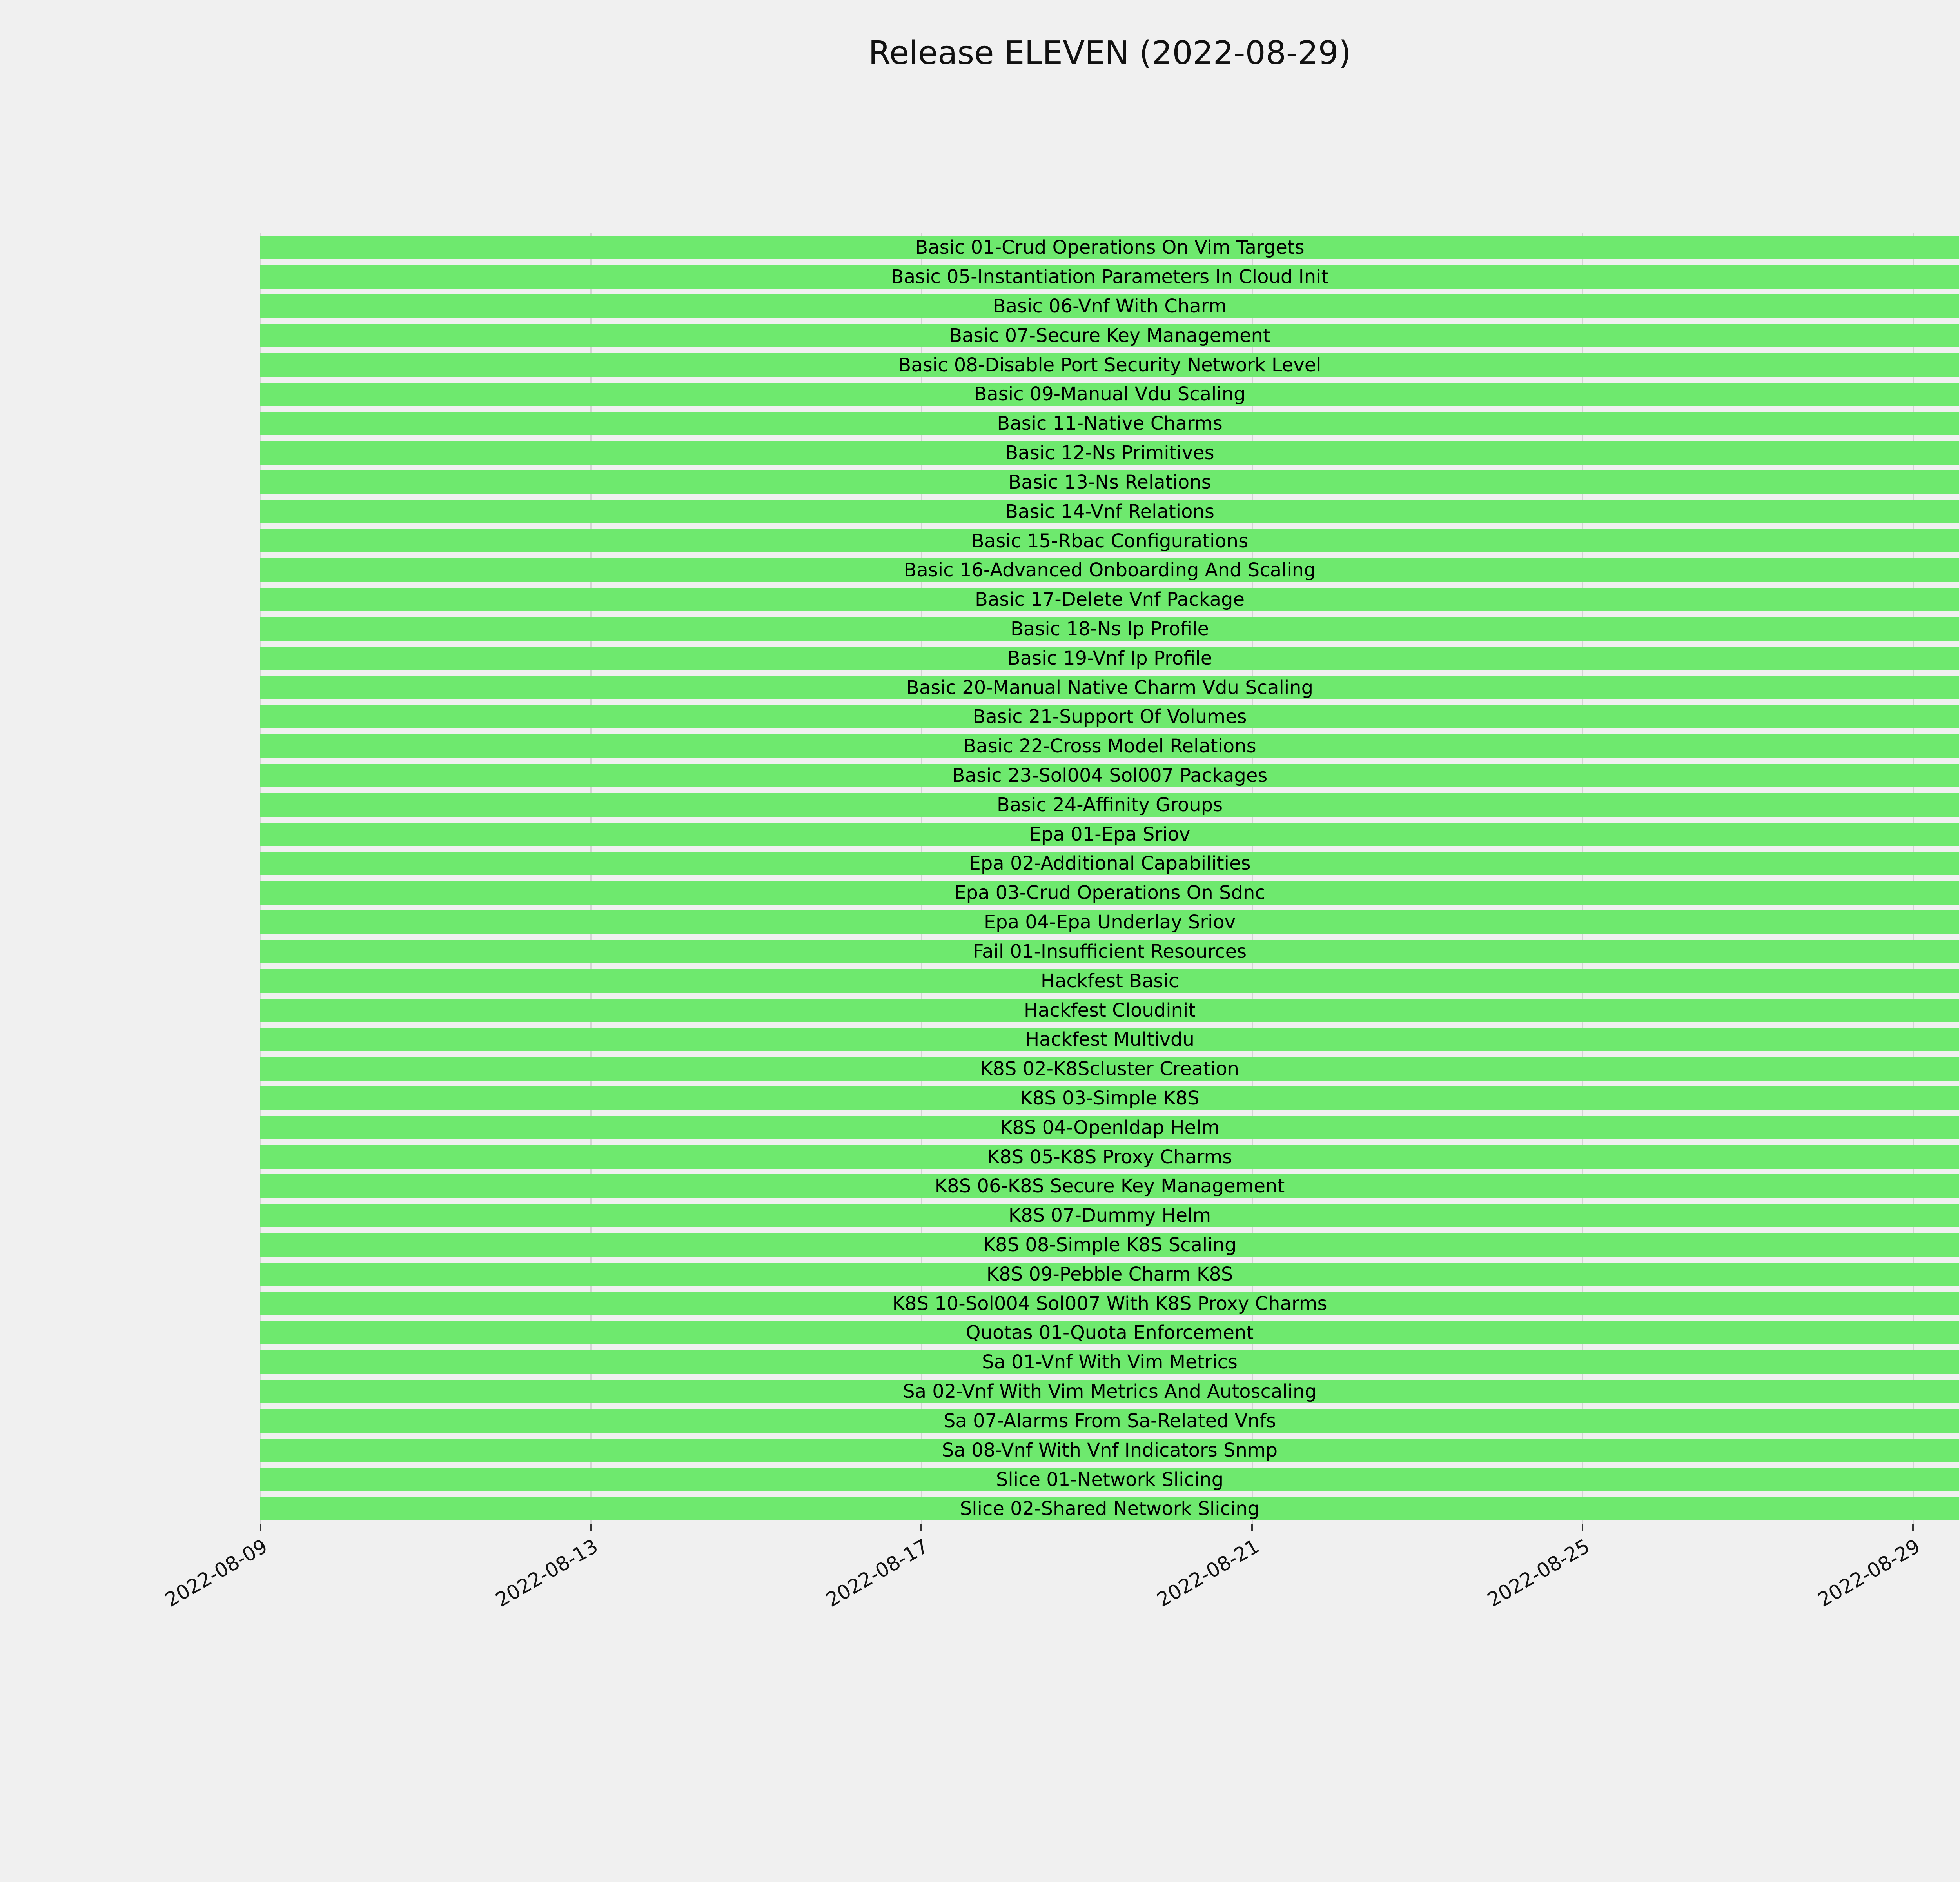 This screenshot has height=1882, width=1960. I want to click on bar-label: Fail 01-Insufficient Resources, so click(1110, 951).